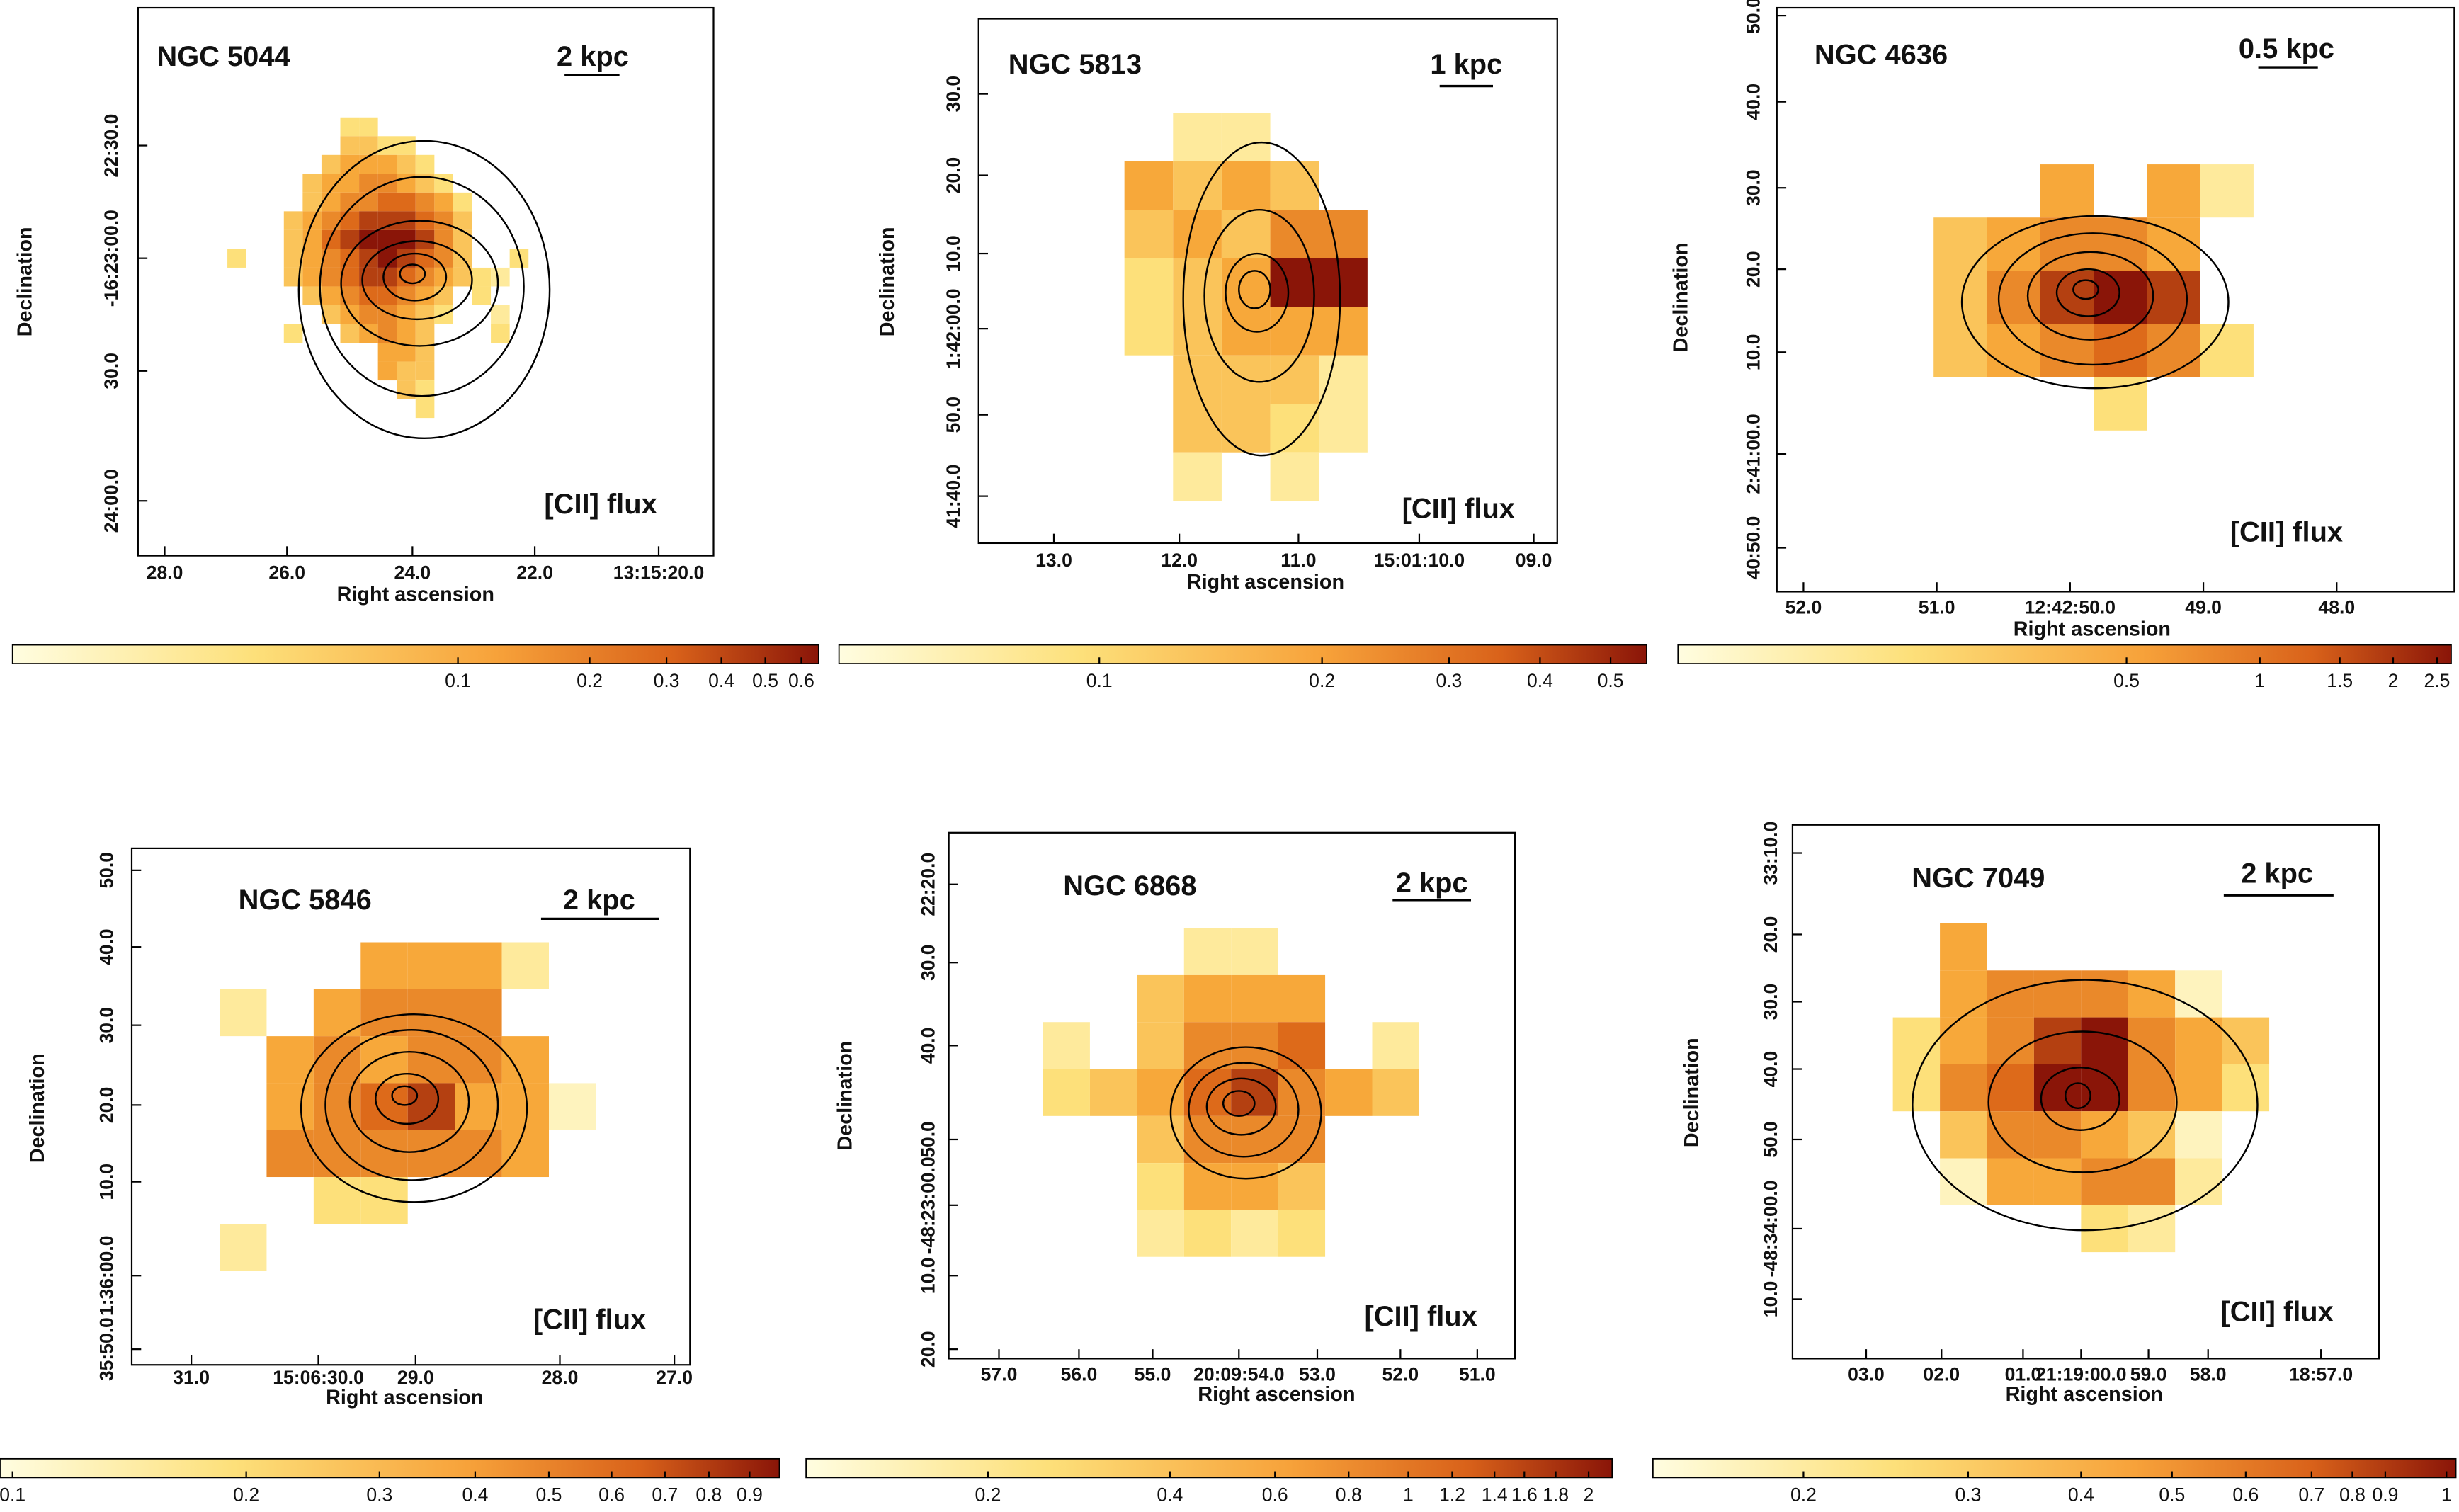  Describe the element at coordinates (2203, 607) in the screenshot. I see `x-tick-label: 49.0` at that location.